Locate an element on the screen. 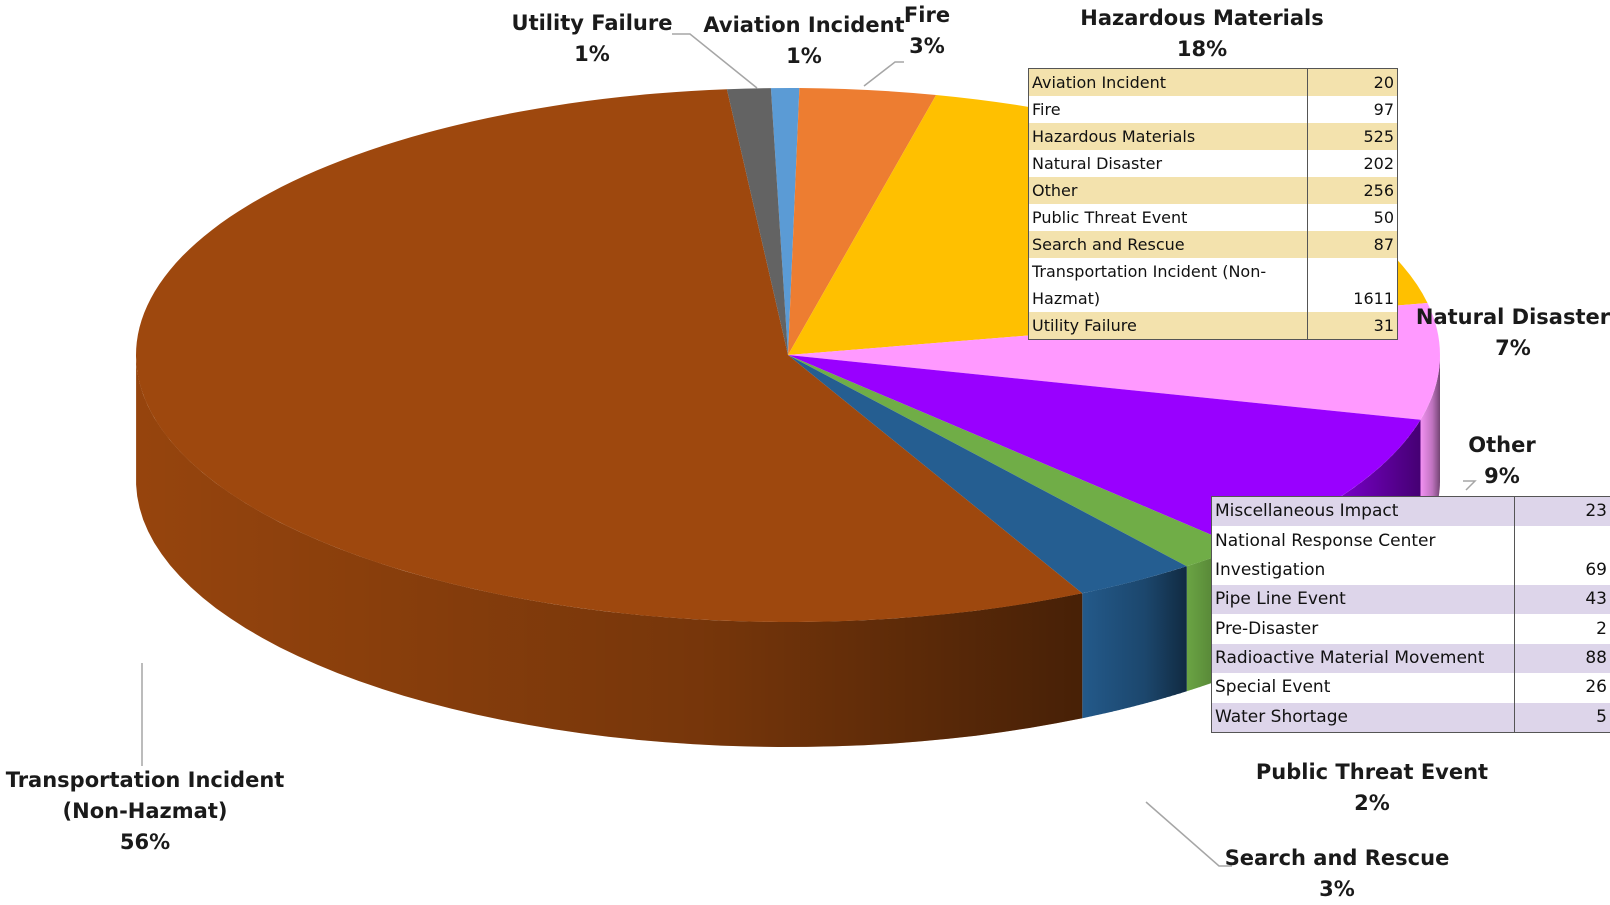  label-aviation: Aviation Incident 1% is located at coordinates (803, 41).